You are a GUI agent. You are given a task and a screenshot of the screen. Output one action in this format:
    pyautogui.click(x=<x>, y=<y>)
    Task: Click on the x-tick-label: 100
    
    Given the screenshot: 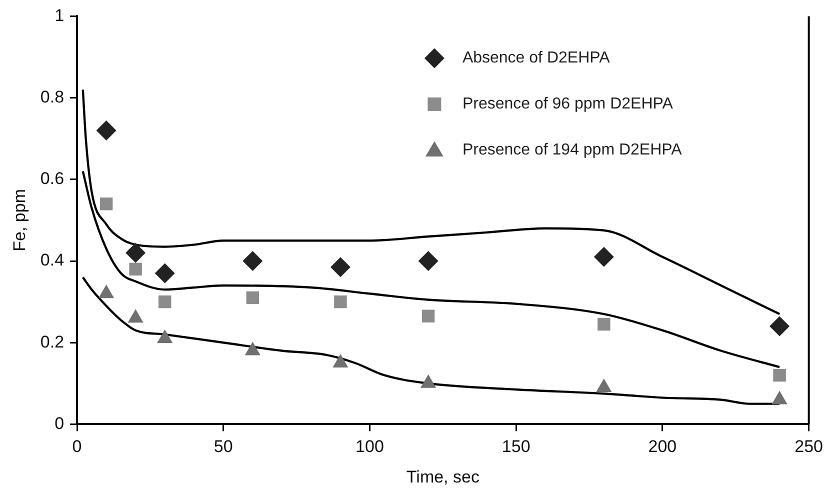 What is the action you would take?
    pyautogui.click(x=370, y=446)
    